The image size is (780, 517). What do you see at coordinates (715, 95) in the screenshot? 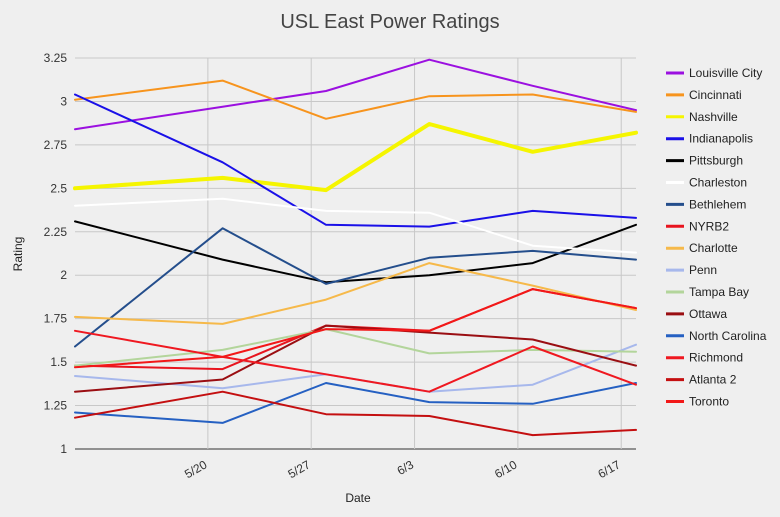
I see `legend-label: Cincinnati` at bounding box center [715, 95].